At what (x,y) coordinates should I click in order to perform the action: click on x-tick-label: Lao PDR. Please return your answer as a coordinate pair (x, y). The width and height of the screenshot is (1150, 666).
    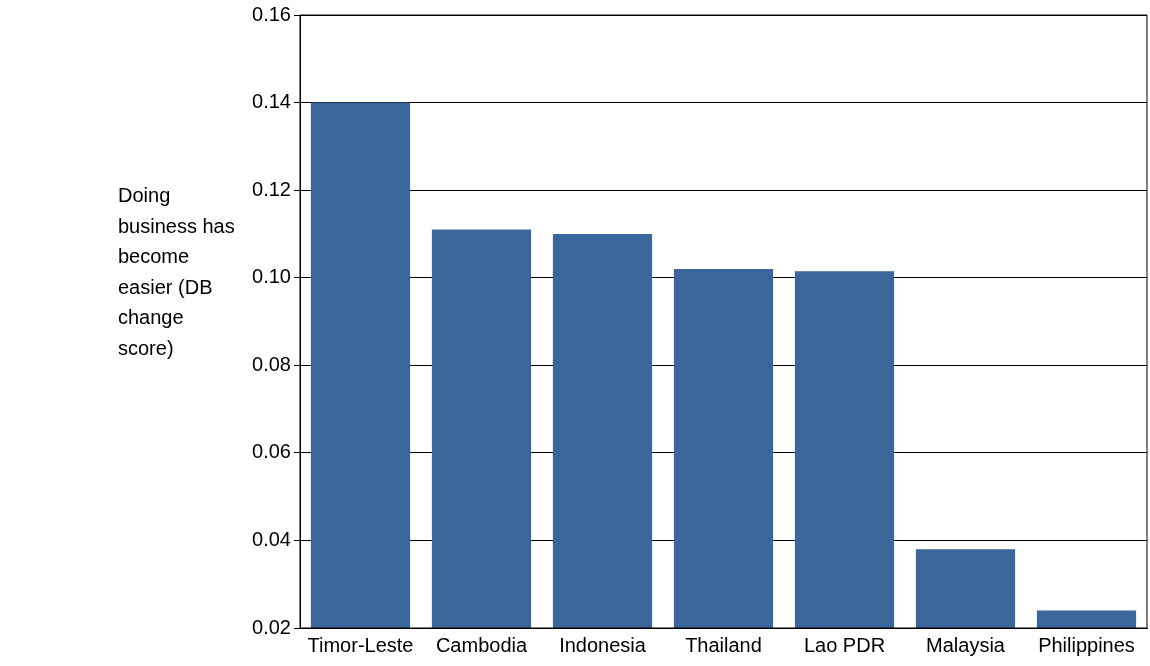
    Looking at the image, I should click on (844, 644).